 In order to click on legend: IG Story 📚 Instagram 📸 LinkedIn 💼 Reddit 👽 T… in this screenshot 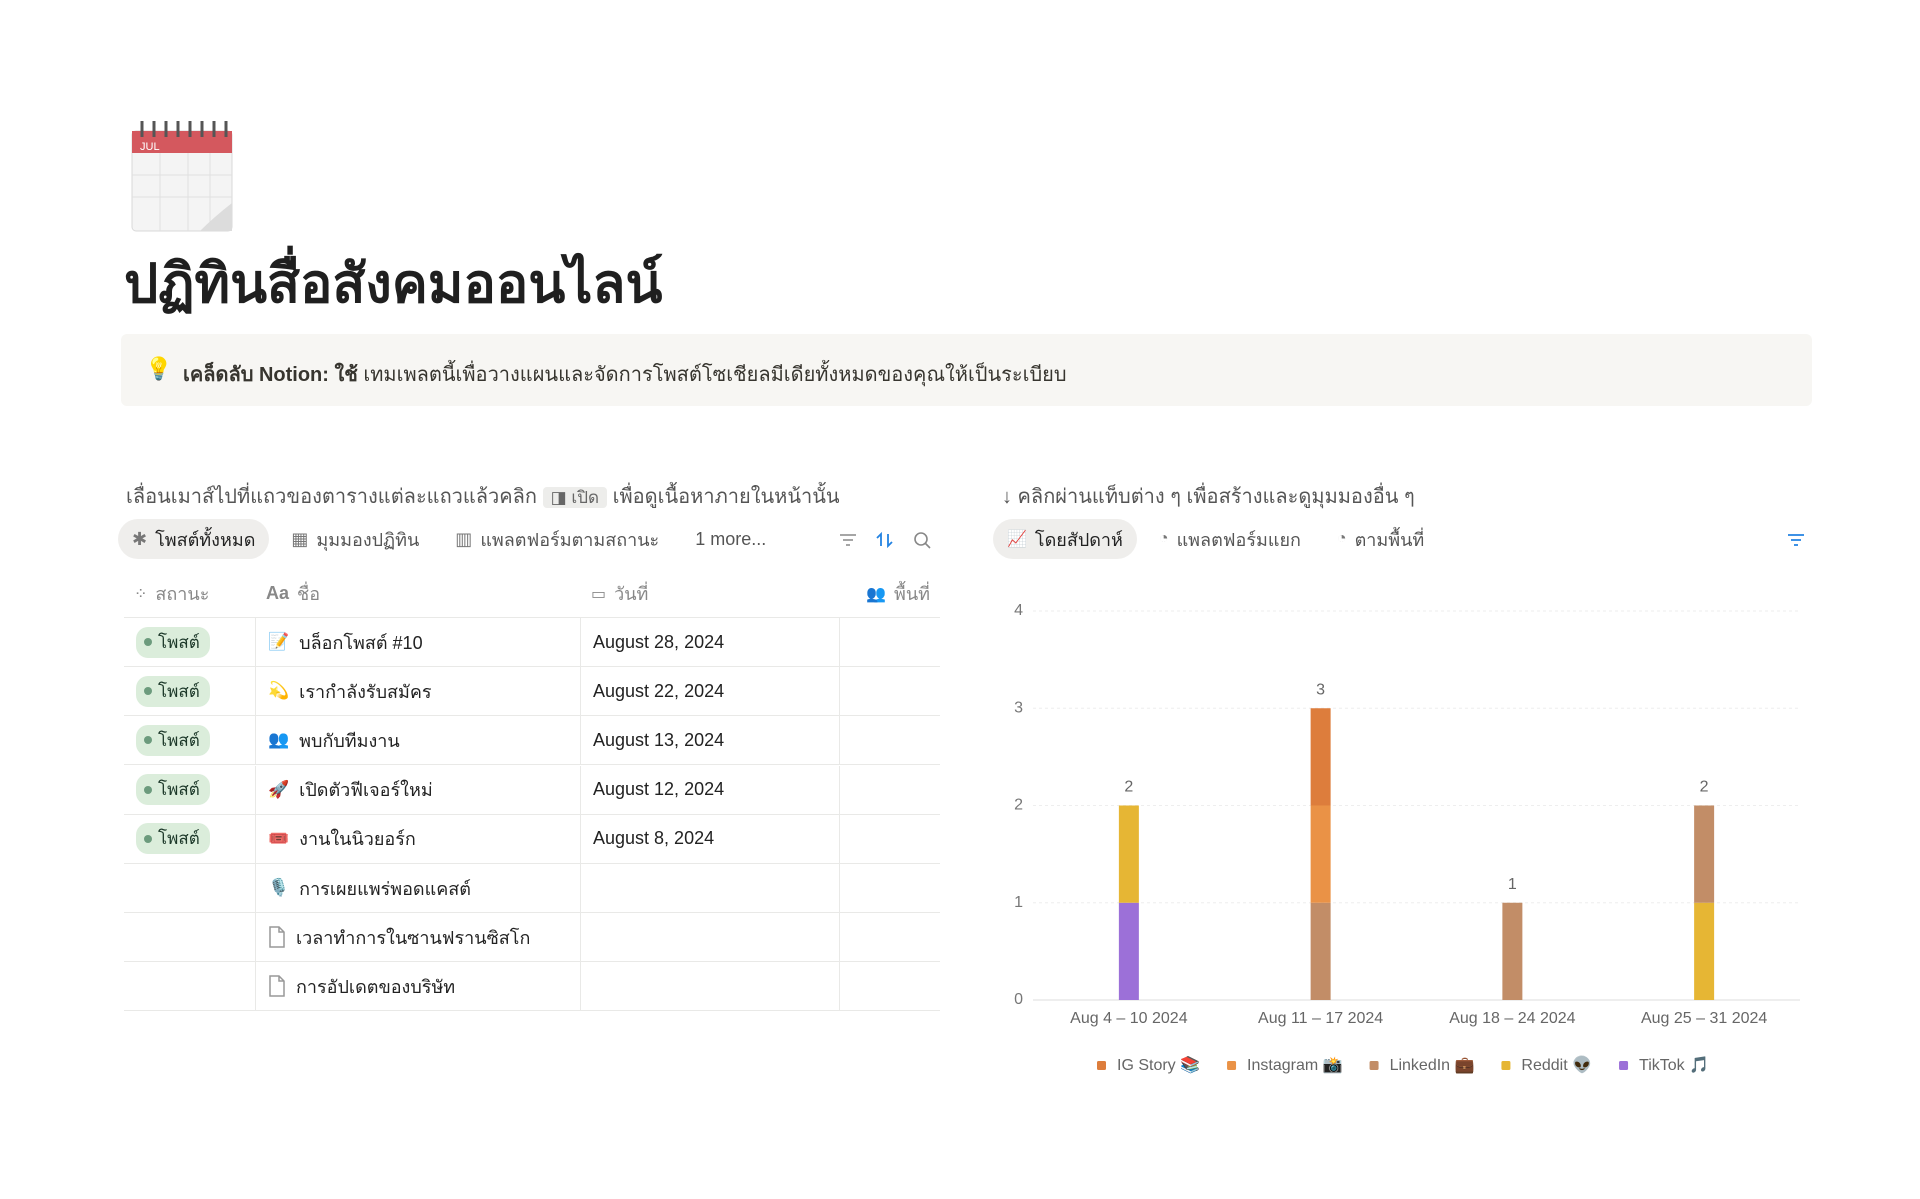, I will do `click(1403, 1064)`.